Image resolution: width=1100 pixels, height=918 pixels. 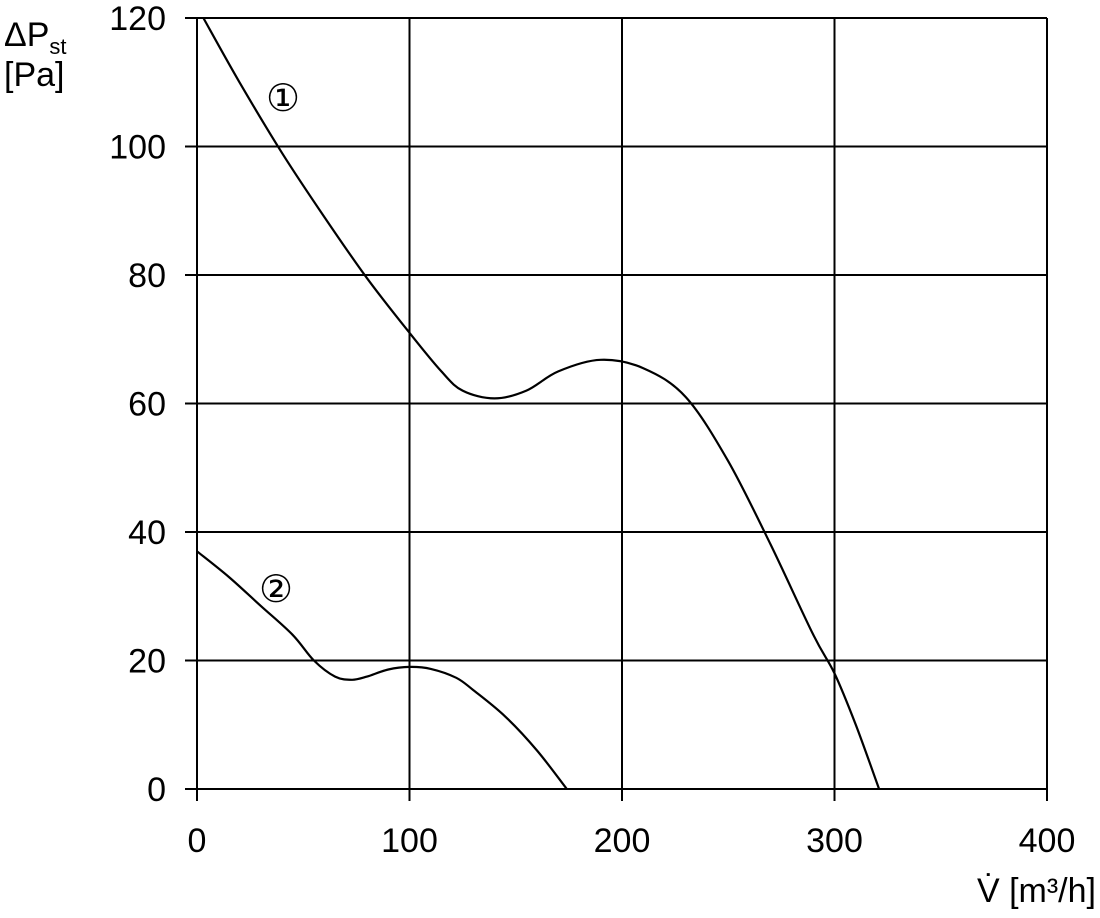 I want to click on y-tick-label-40: 40, so click(x=147, y=533).